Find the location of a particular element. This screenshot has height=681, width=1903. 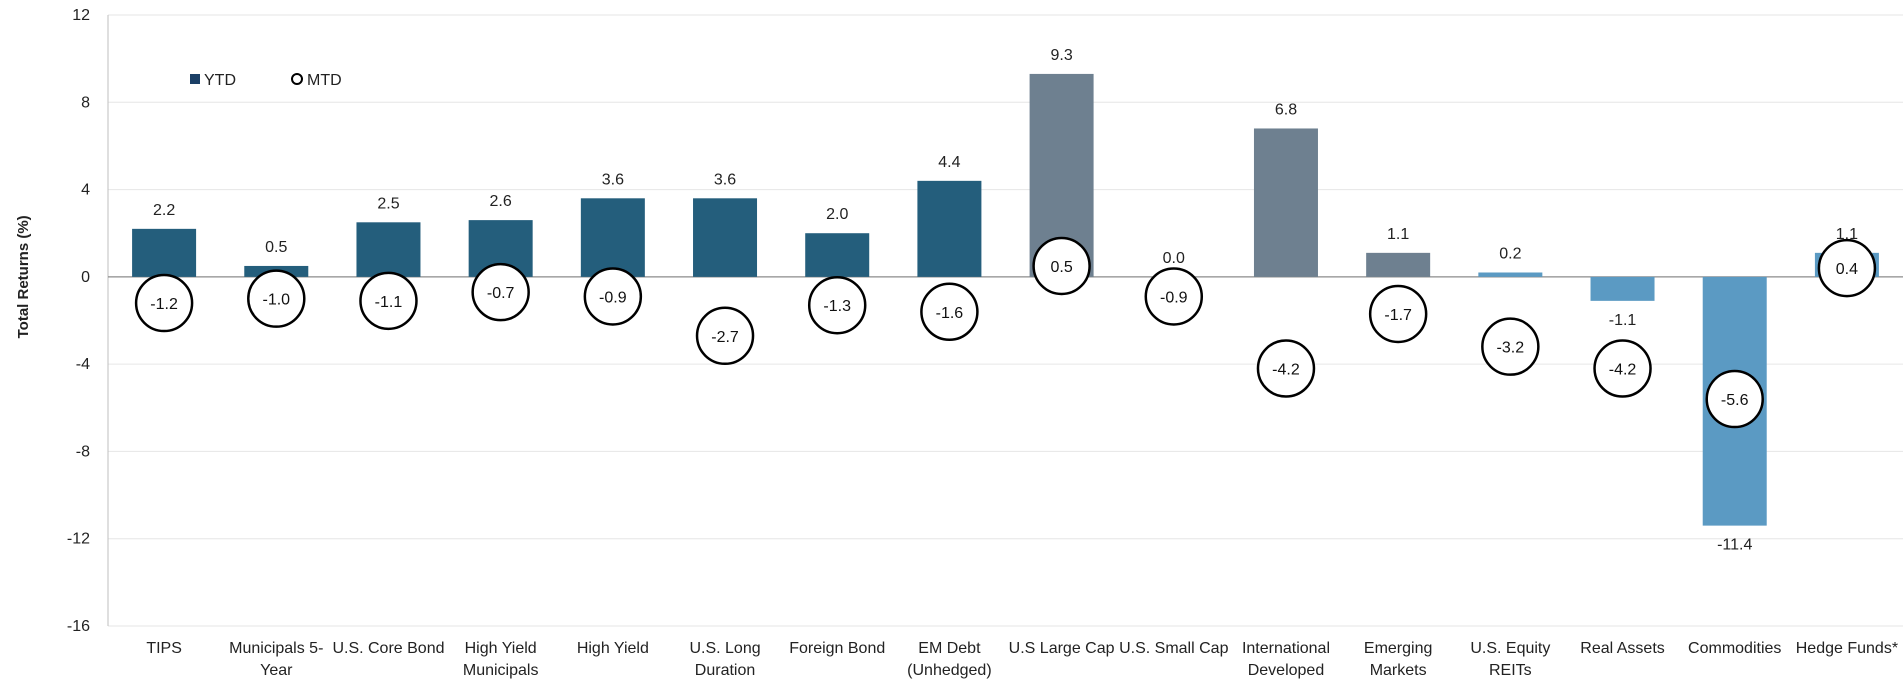

mtd-data-label: -1.1 is located at coordinates (389, 302).